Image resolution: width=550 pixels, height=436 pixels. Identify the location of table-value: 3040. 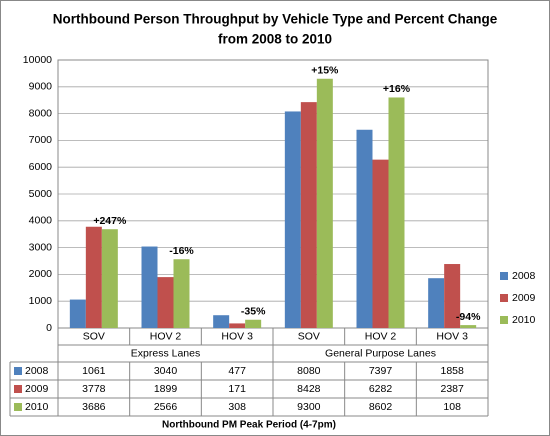
(166, 371).